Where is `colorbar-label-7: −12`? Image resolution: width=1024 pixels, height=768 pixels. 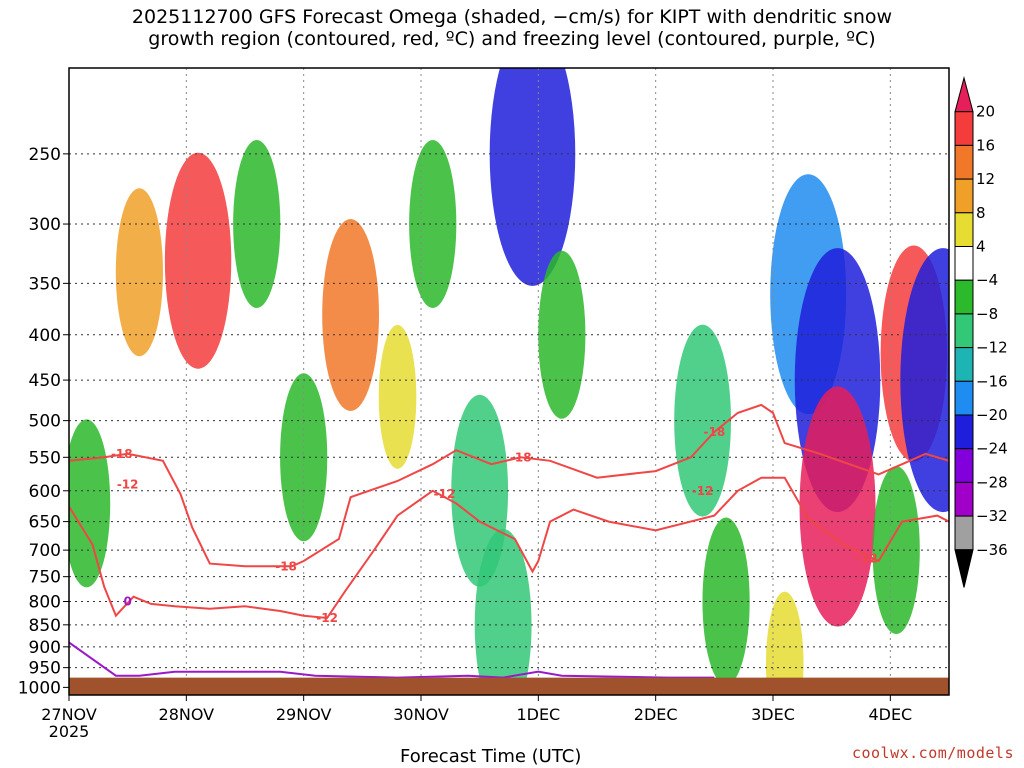
colorbar-label-7: −12 is located at coordinates (992, 348).